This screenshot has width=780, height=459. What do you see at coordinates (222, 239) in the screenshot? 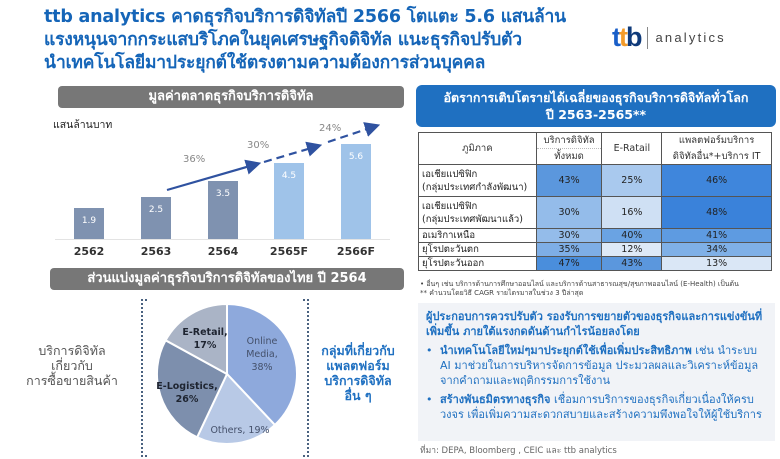
I see `x-axis-line` at bounding box center [222, 239].